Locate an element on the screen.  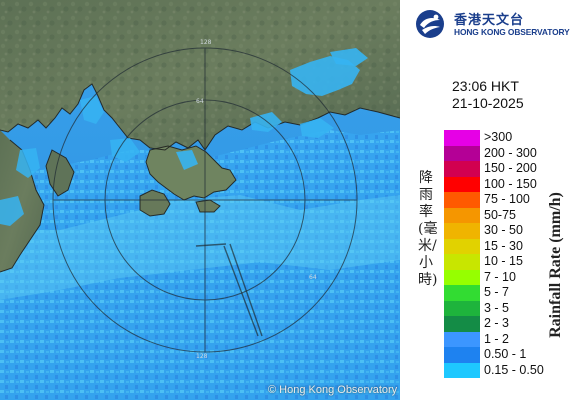
legend-row: 75 - 100 is located at coordinates (487, 200).